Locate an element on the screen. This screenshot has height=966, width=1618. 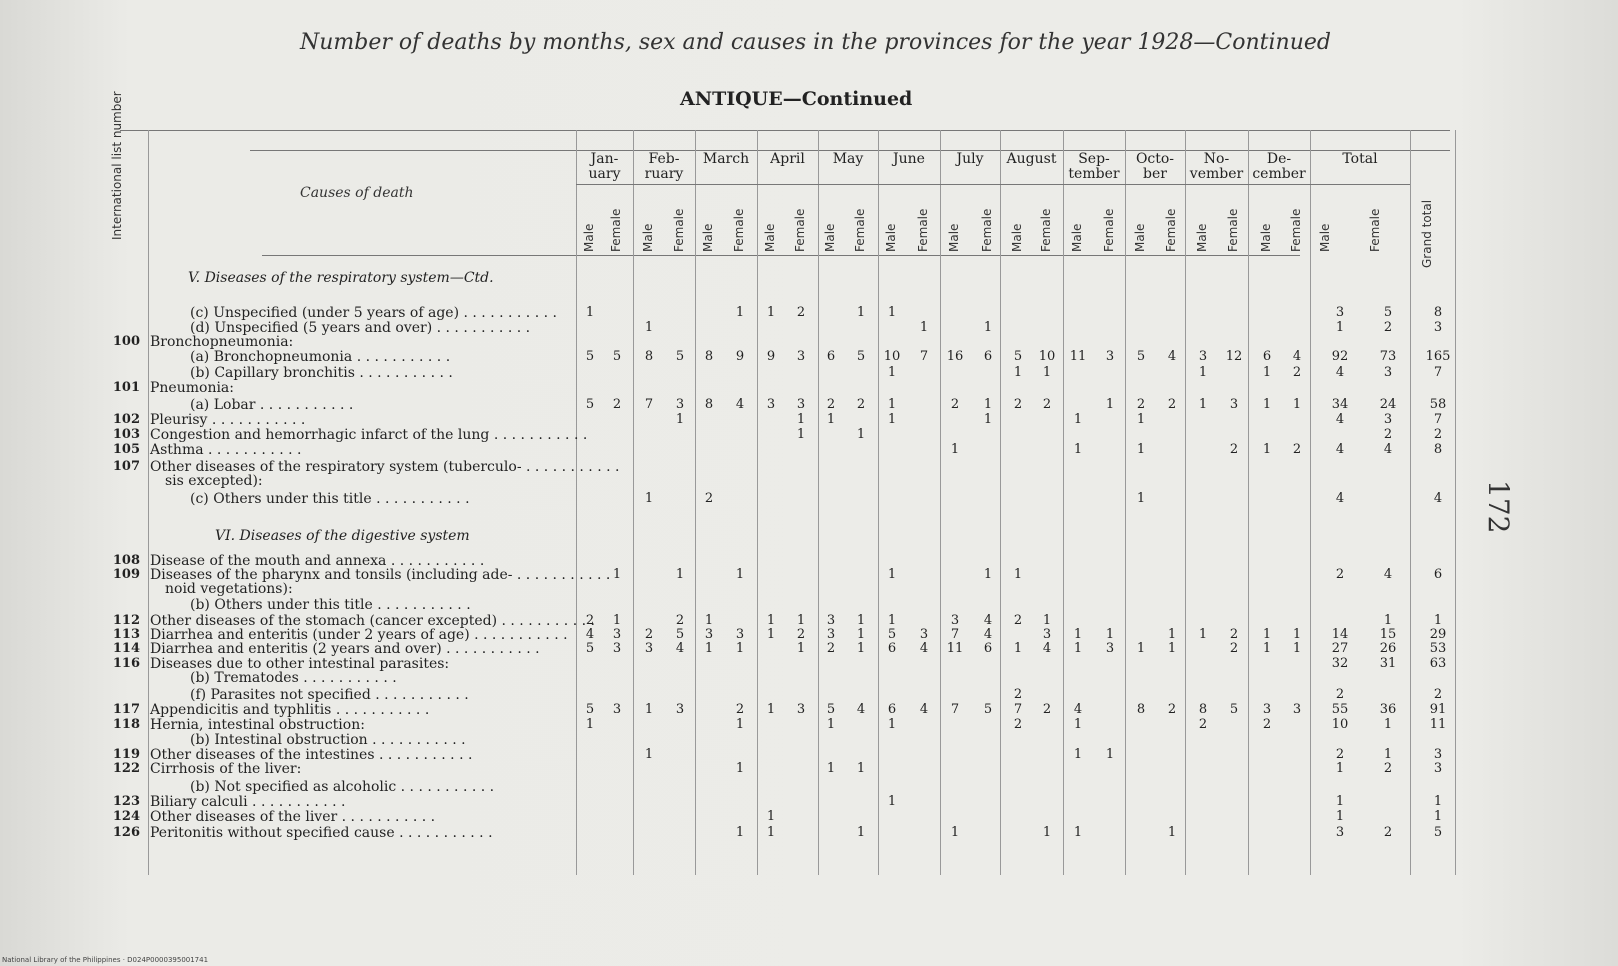
table-row: 105 Asthma . . . . . . . . . . . 1 1 1 2 1 2 4 4 8 is located at coordinates (809, 450).